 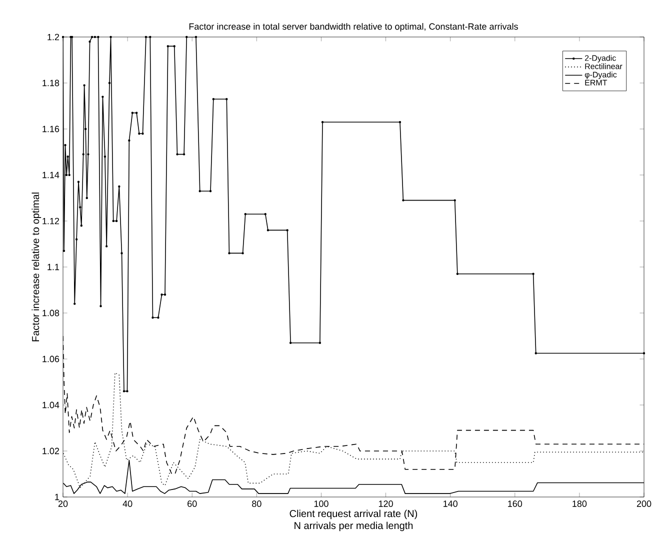 I want to click on y-tick-label: 1.06, so click(x=51, y=359).